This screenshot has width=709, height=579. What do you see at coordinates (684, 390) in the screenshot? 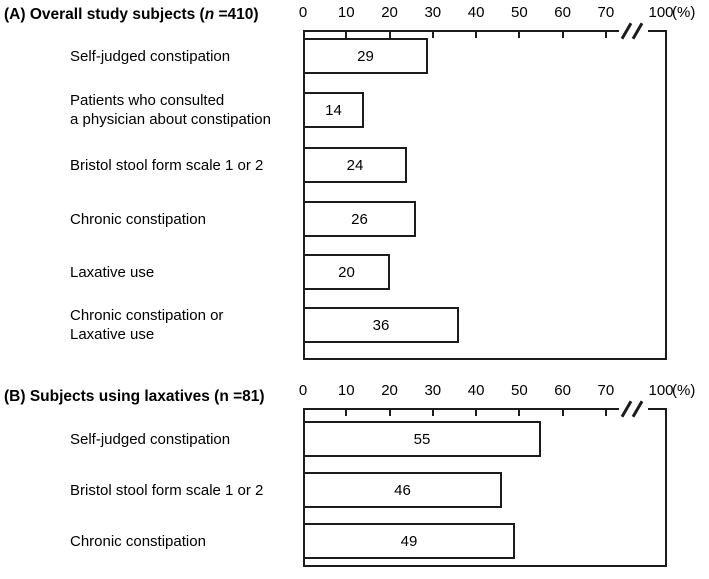
I see `panel-b-axis-unit-label: (%)` at bounding box center [684, 390].